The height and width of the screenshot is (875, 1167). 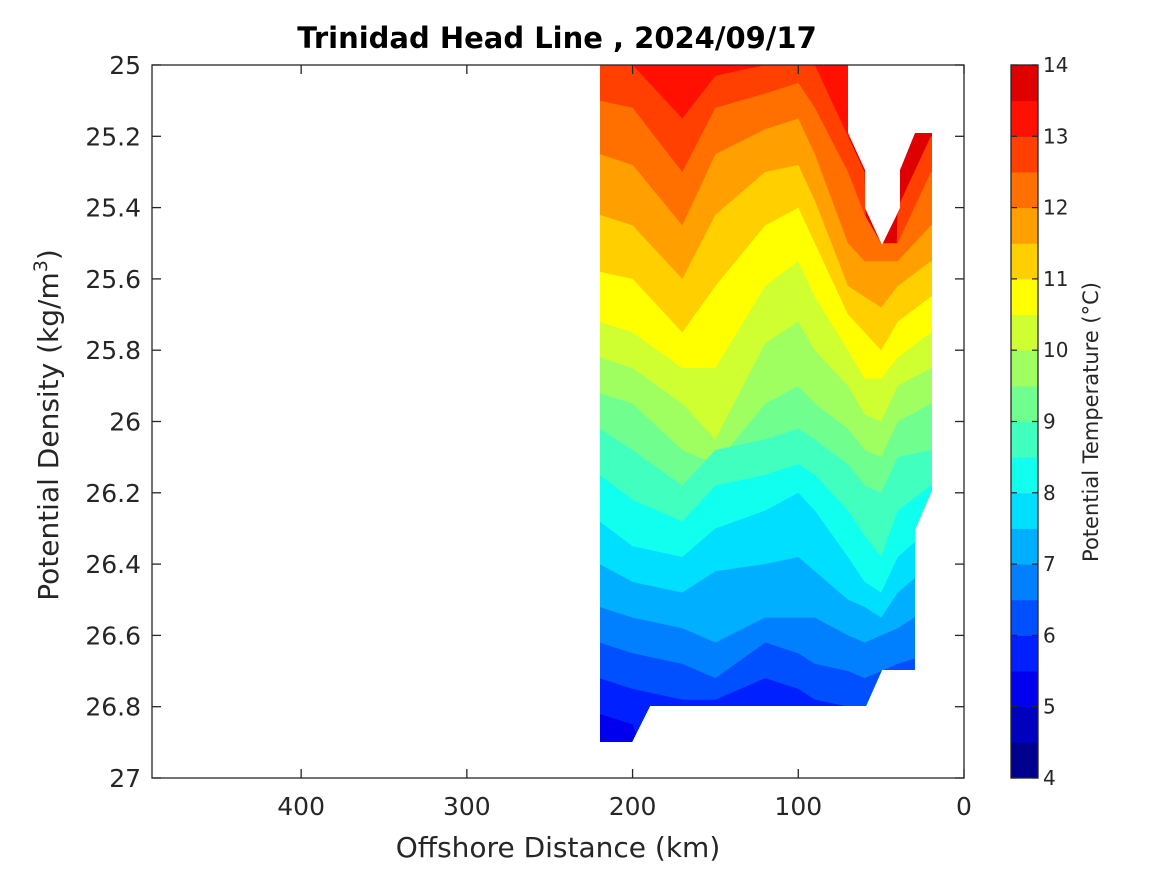 What do you see at coordinates (1055, 208) in the screenshot?
I see `colorbar-tick-label: 12` at bounding box center [1055, 208].